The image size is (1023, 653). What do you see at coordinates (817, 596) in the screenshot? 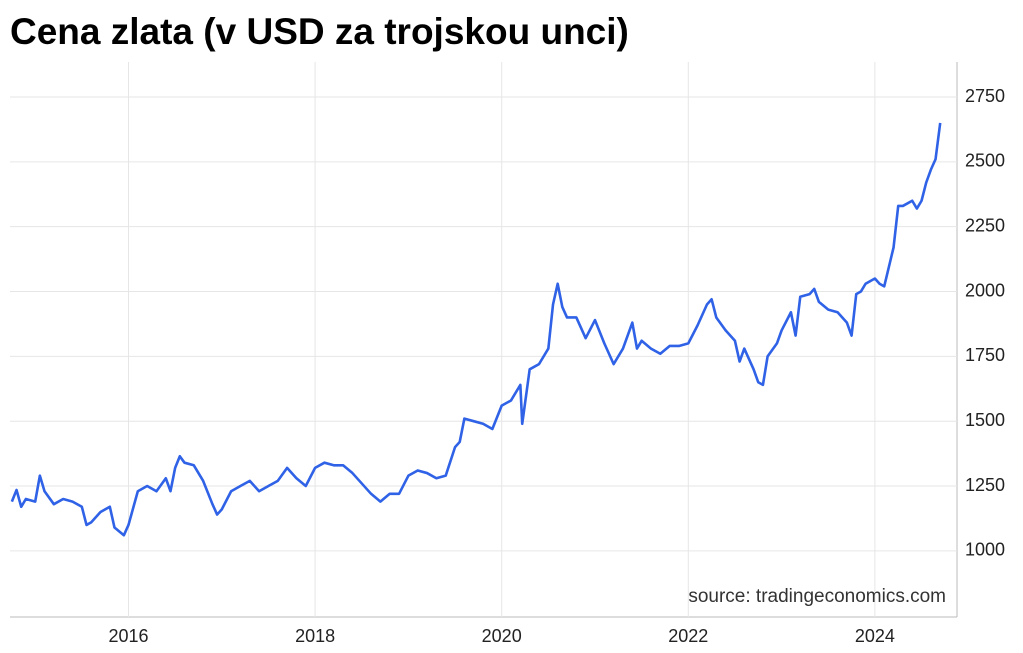
I see `source-note: source: tradingeconomics.com` at bounding box center [817, 596].